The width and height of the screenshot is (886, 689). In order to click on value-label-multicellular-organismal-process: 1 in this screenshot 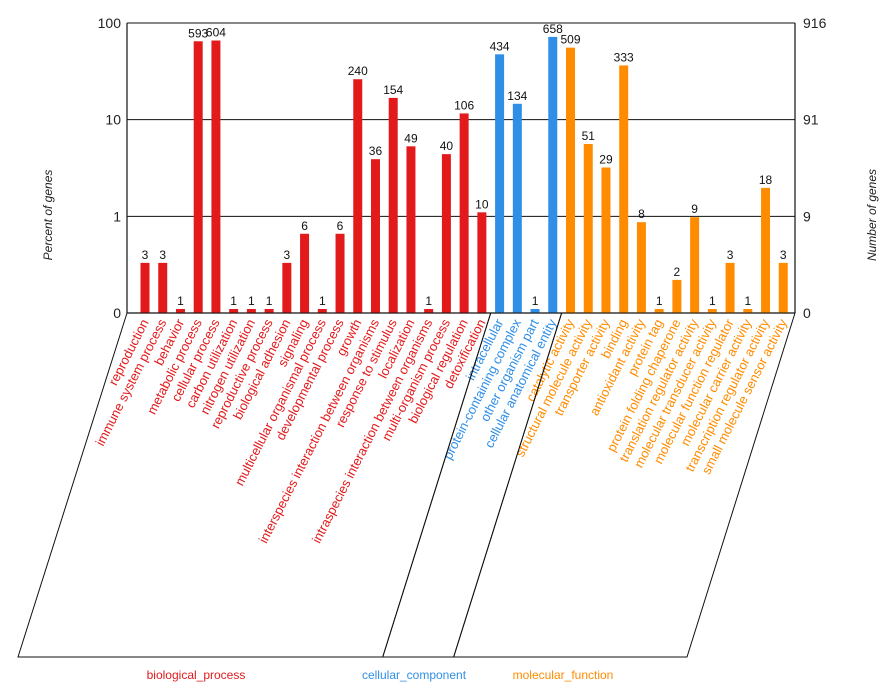, I will do `click(322, 301)`.